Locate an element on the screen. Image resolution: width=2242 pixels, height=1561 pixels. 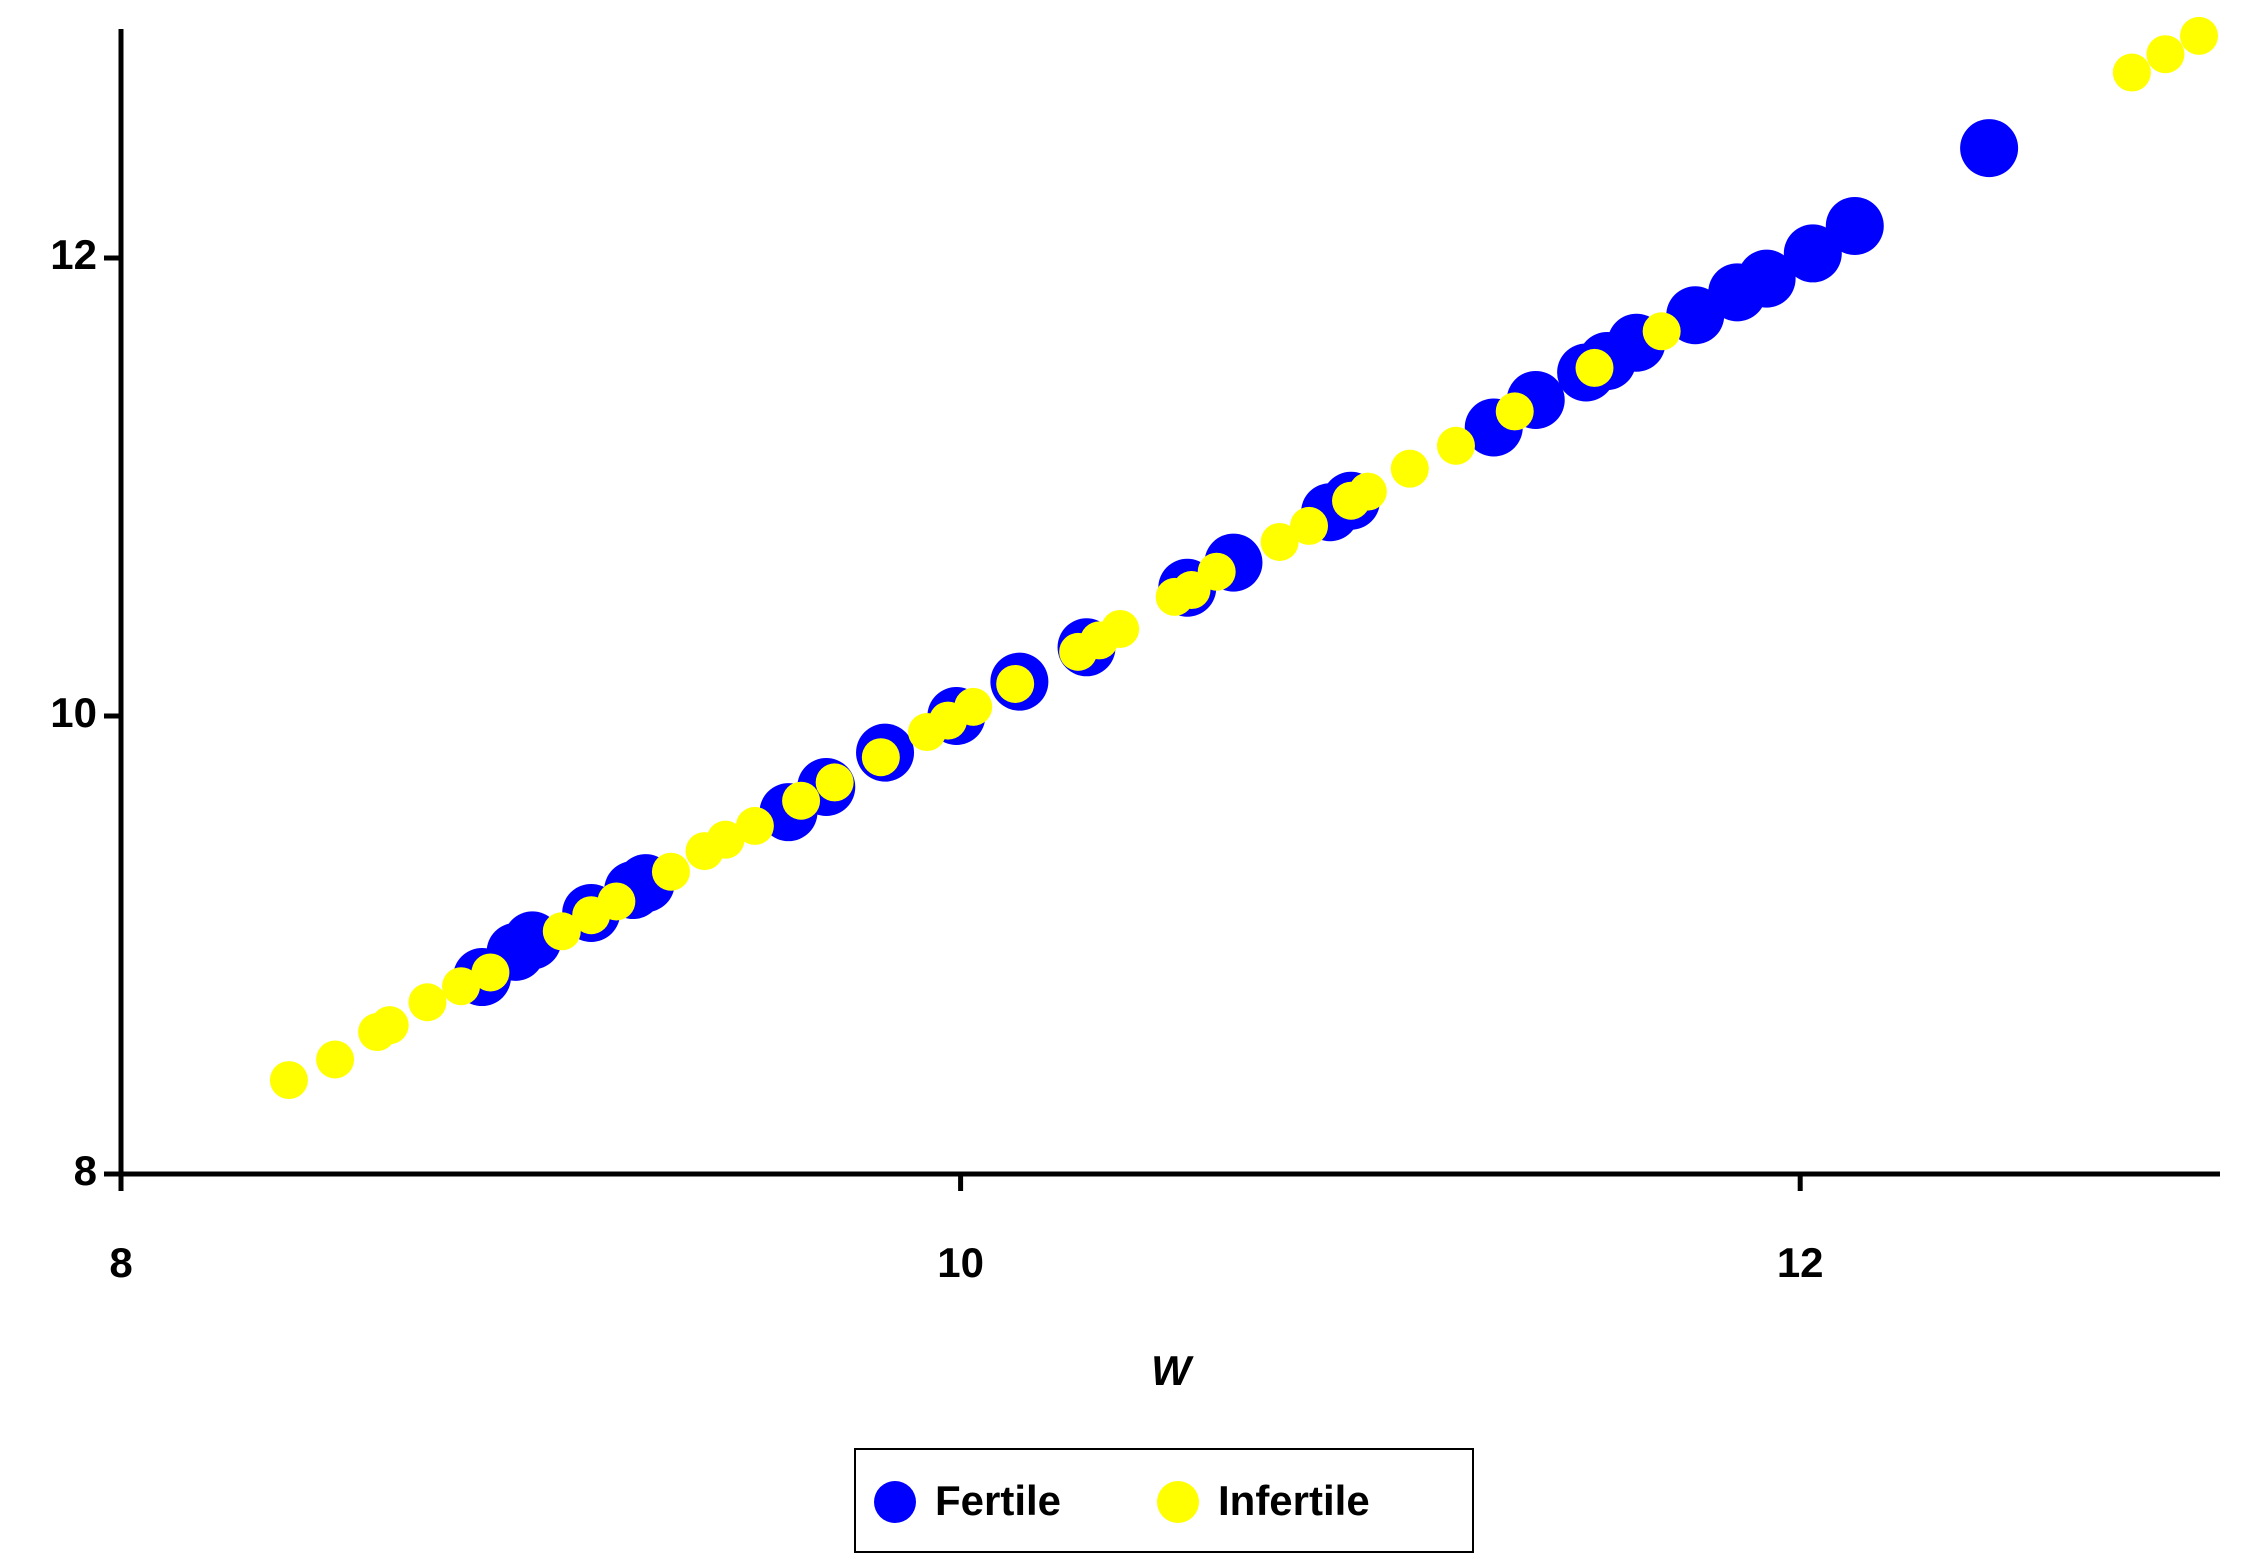
x-tick-label: 8 is located at coordinates (120, 1262).